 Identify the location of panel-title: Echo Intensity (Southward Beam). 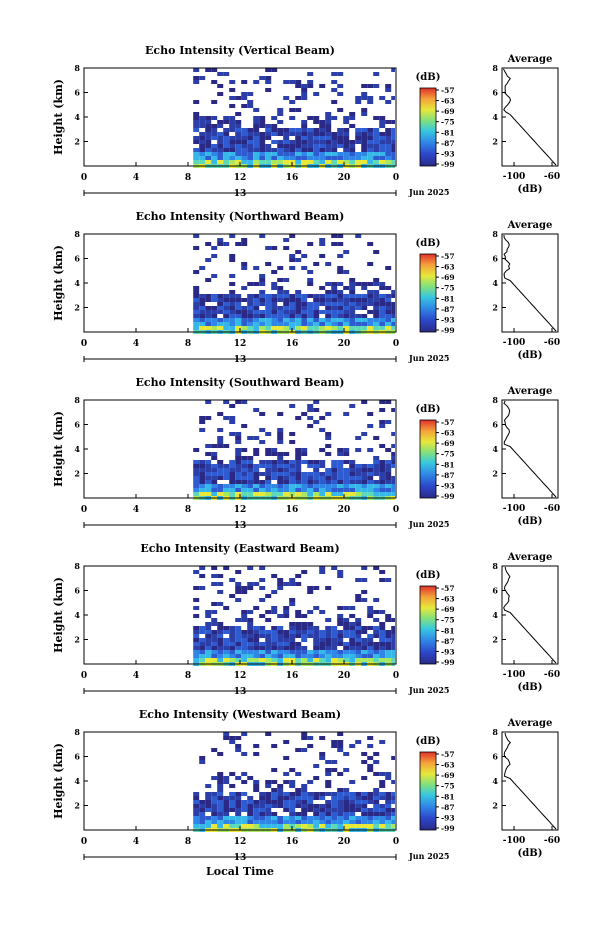
(240, 382).